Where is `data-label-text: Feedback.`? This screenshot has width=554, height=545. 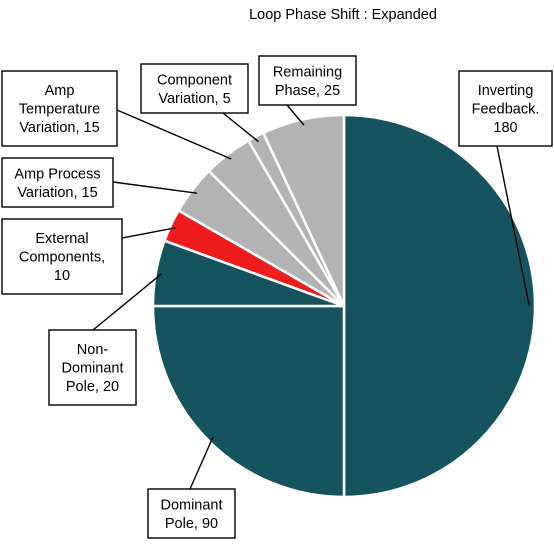
data-label-text: Feedback. is located at coordinates (506, 110).